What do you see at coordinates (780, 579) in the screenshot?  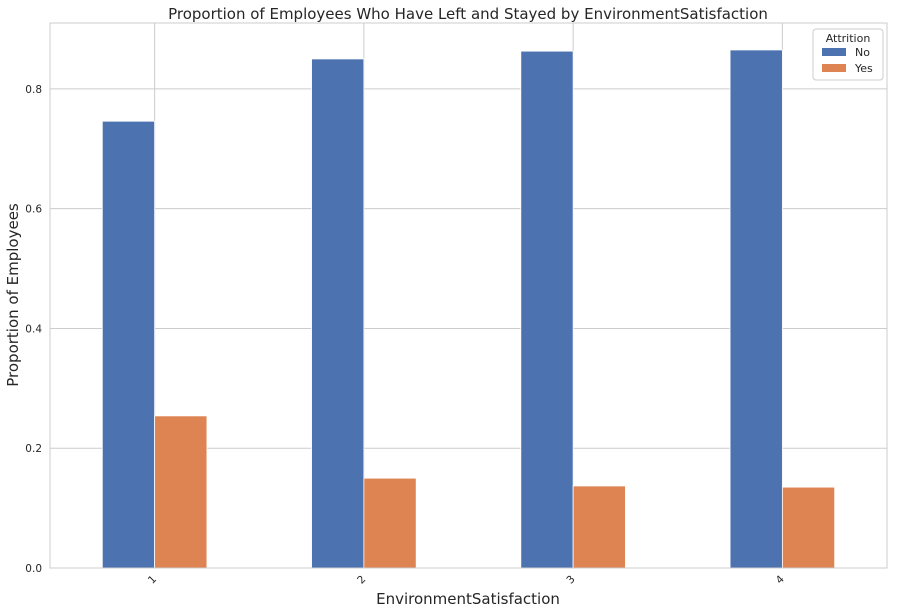 I see `x-tick-label: 4` at bounding box center [780, 579].